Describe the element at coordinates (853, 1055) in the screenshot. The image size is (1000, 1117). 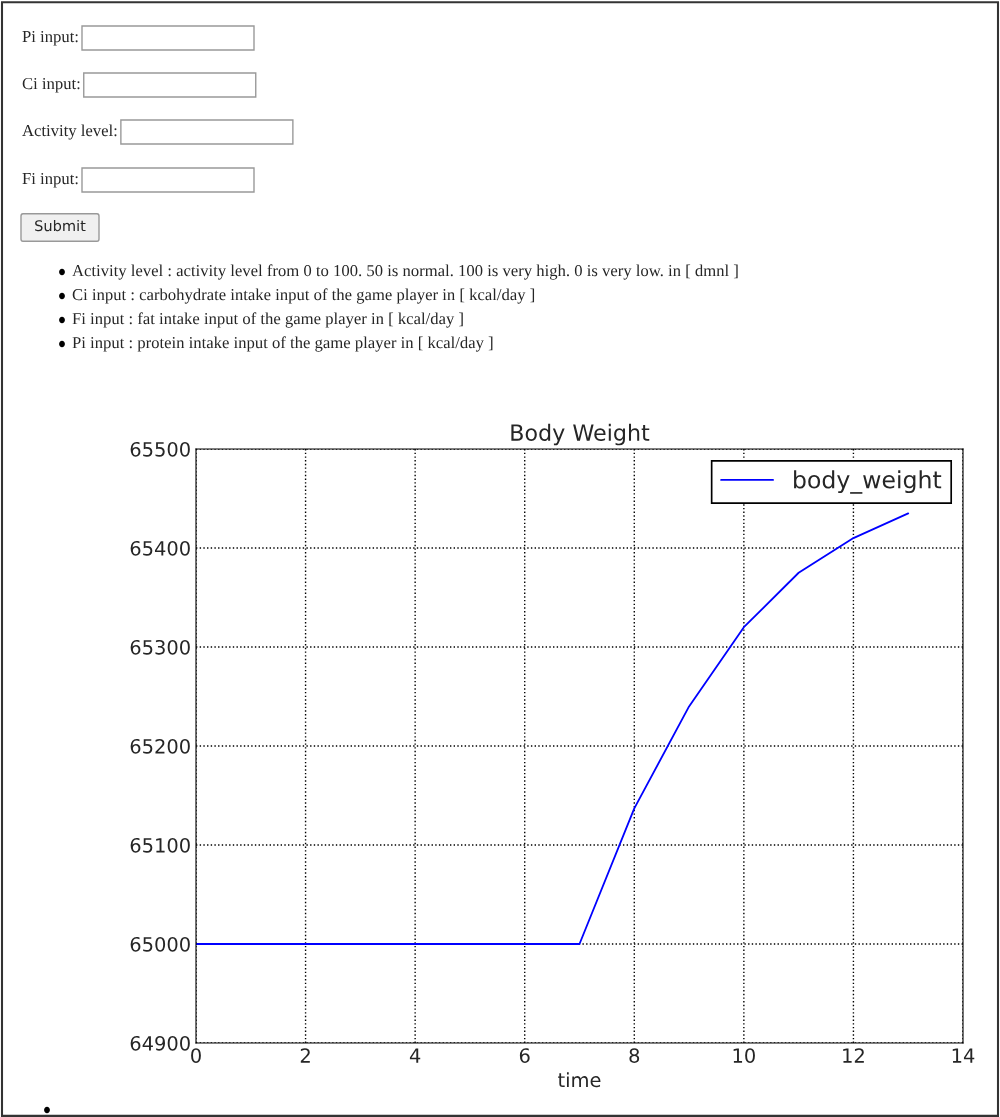
I see `x-tick-label: 12` at that location.